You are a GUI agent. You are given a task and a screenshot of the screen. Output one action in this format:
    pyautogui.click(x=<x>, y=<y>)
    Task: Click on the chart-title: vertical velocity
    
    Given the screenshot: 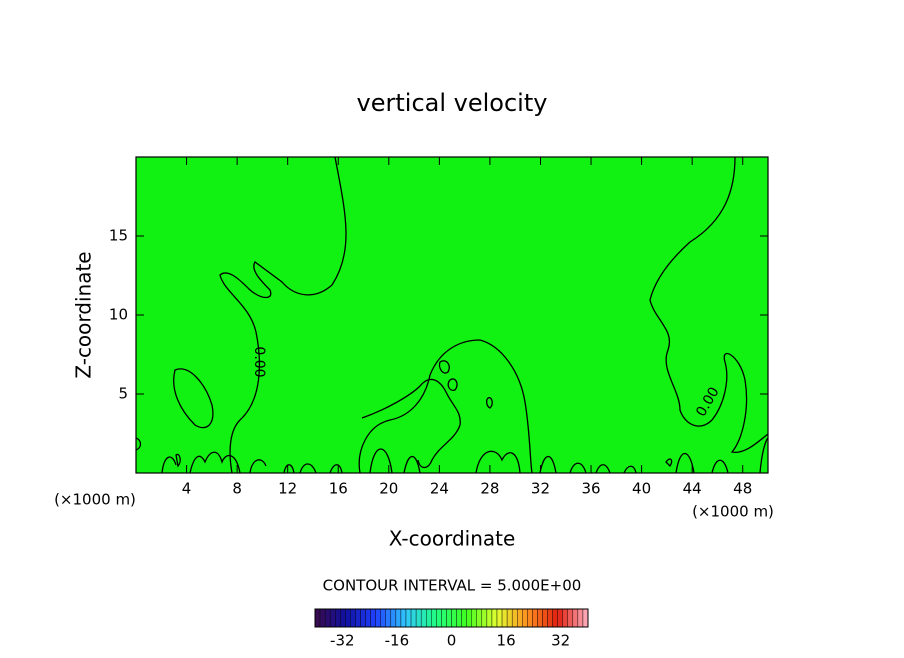 What is the action you would take?
    pyautogui.click(x=452, y=103)
    